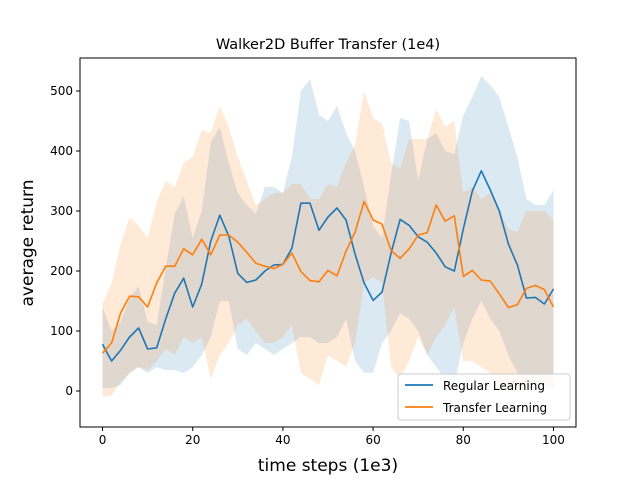 Image resolution: width=640 pixels, height=480 pixels. I want to click on chart-title: Walker2D Buffer Transfer (1e4), so click(328, 45).